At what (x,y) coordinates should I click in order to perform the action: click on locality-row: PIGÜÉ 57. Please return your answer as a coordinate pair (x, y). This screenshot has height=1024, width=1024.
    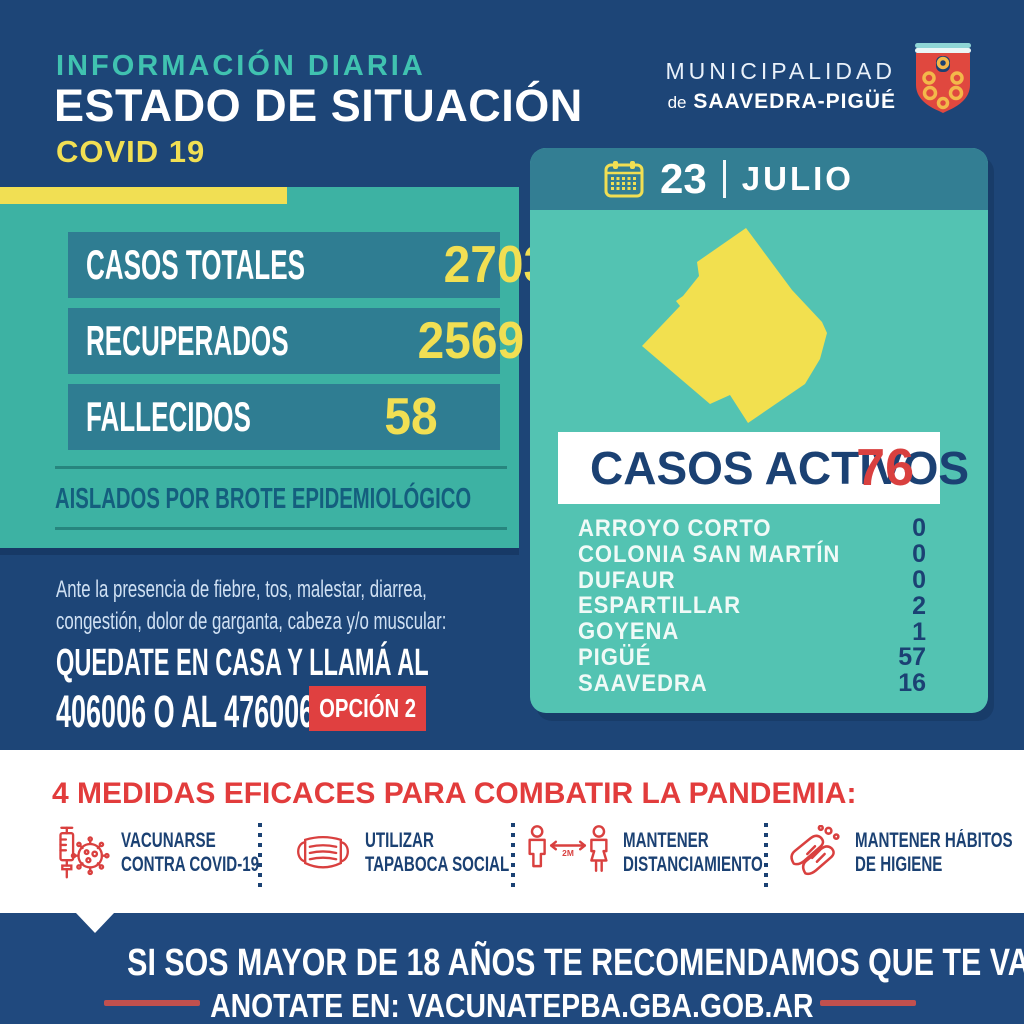
    Looking at the image, I should click on (752, 657).